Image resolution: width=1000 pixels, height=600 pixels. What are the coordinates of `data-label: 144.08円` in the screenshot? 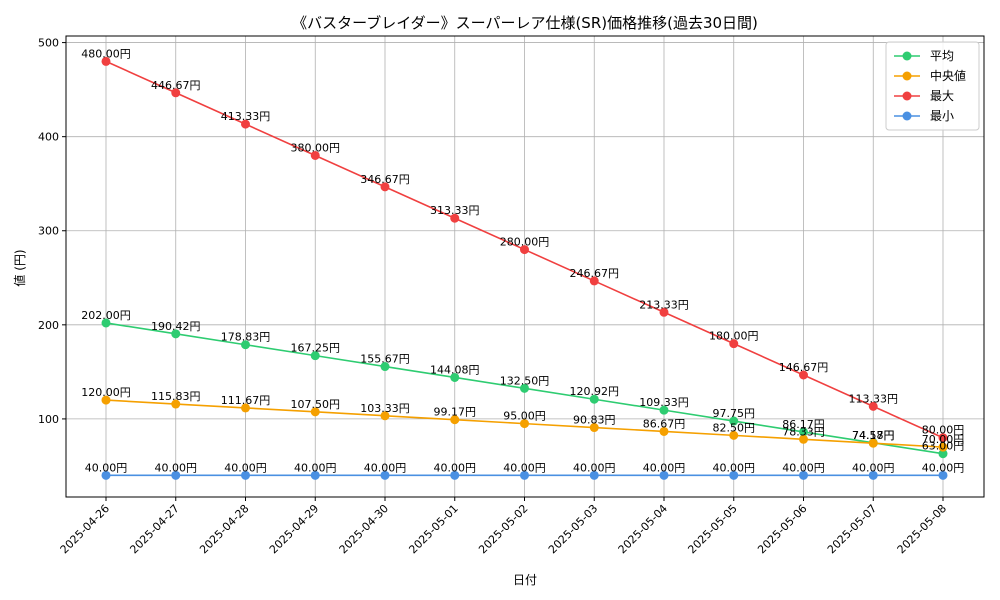 It's located at (455, 369).